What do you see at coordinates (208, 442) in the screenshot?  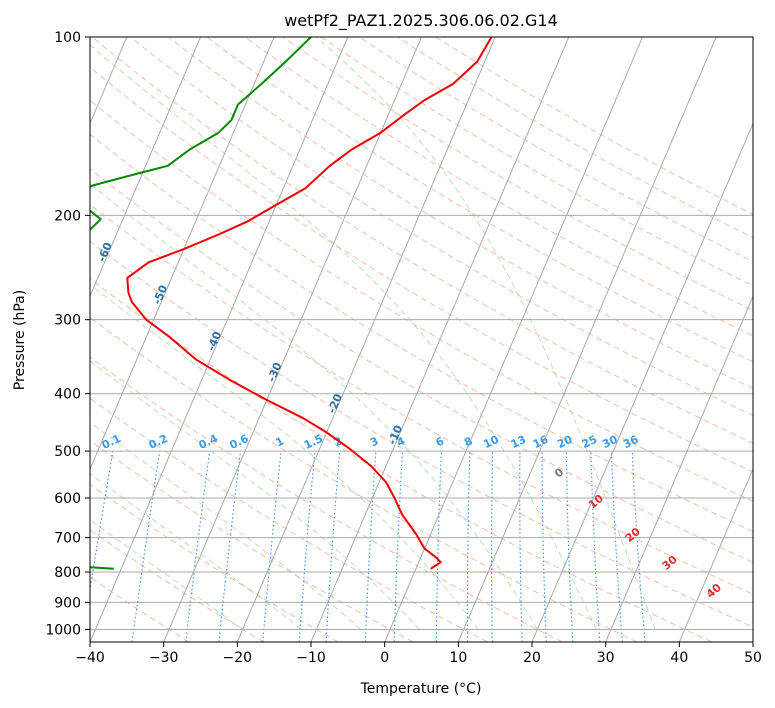 I see `mixing-ratio-label: 0.4` at bounding box center [208, 442].